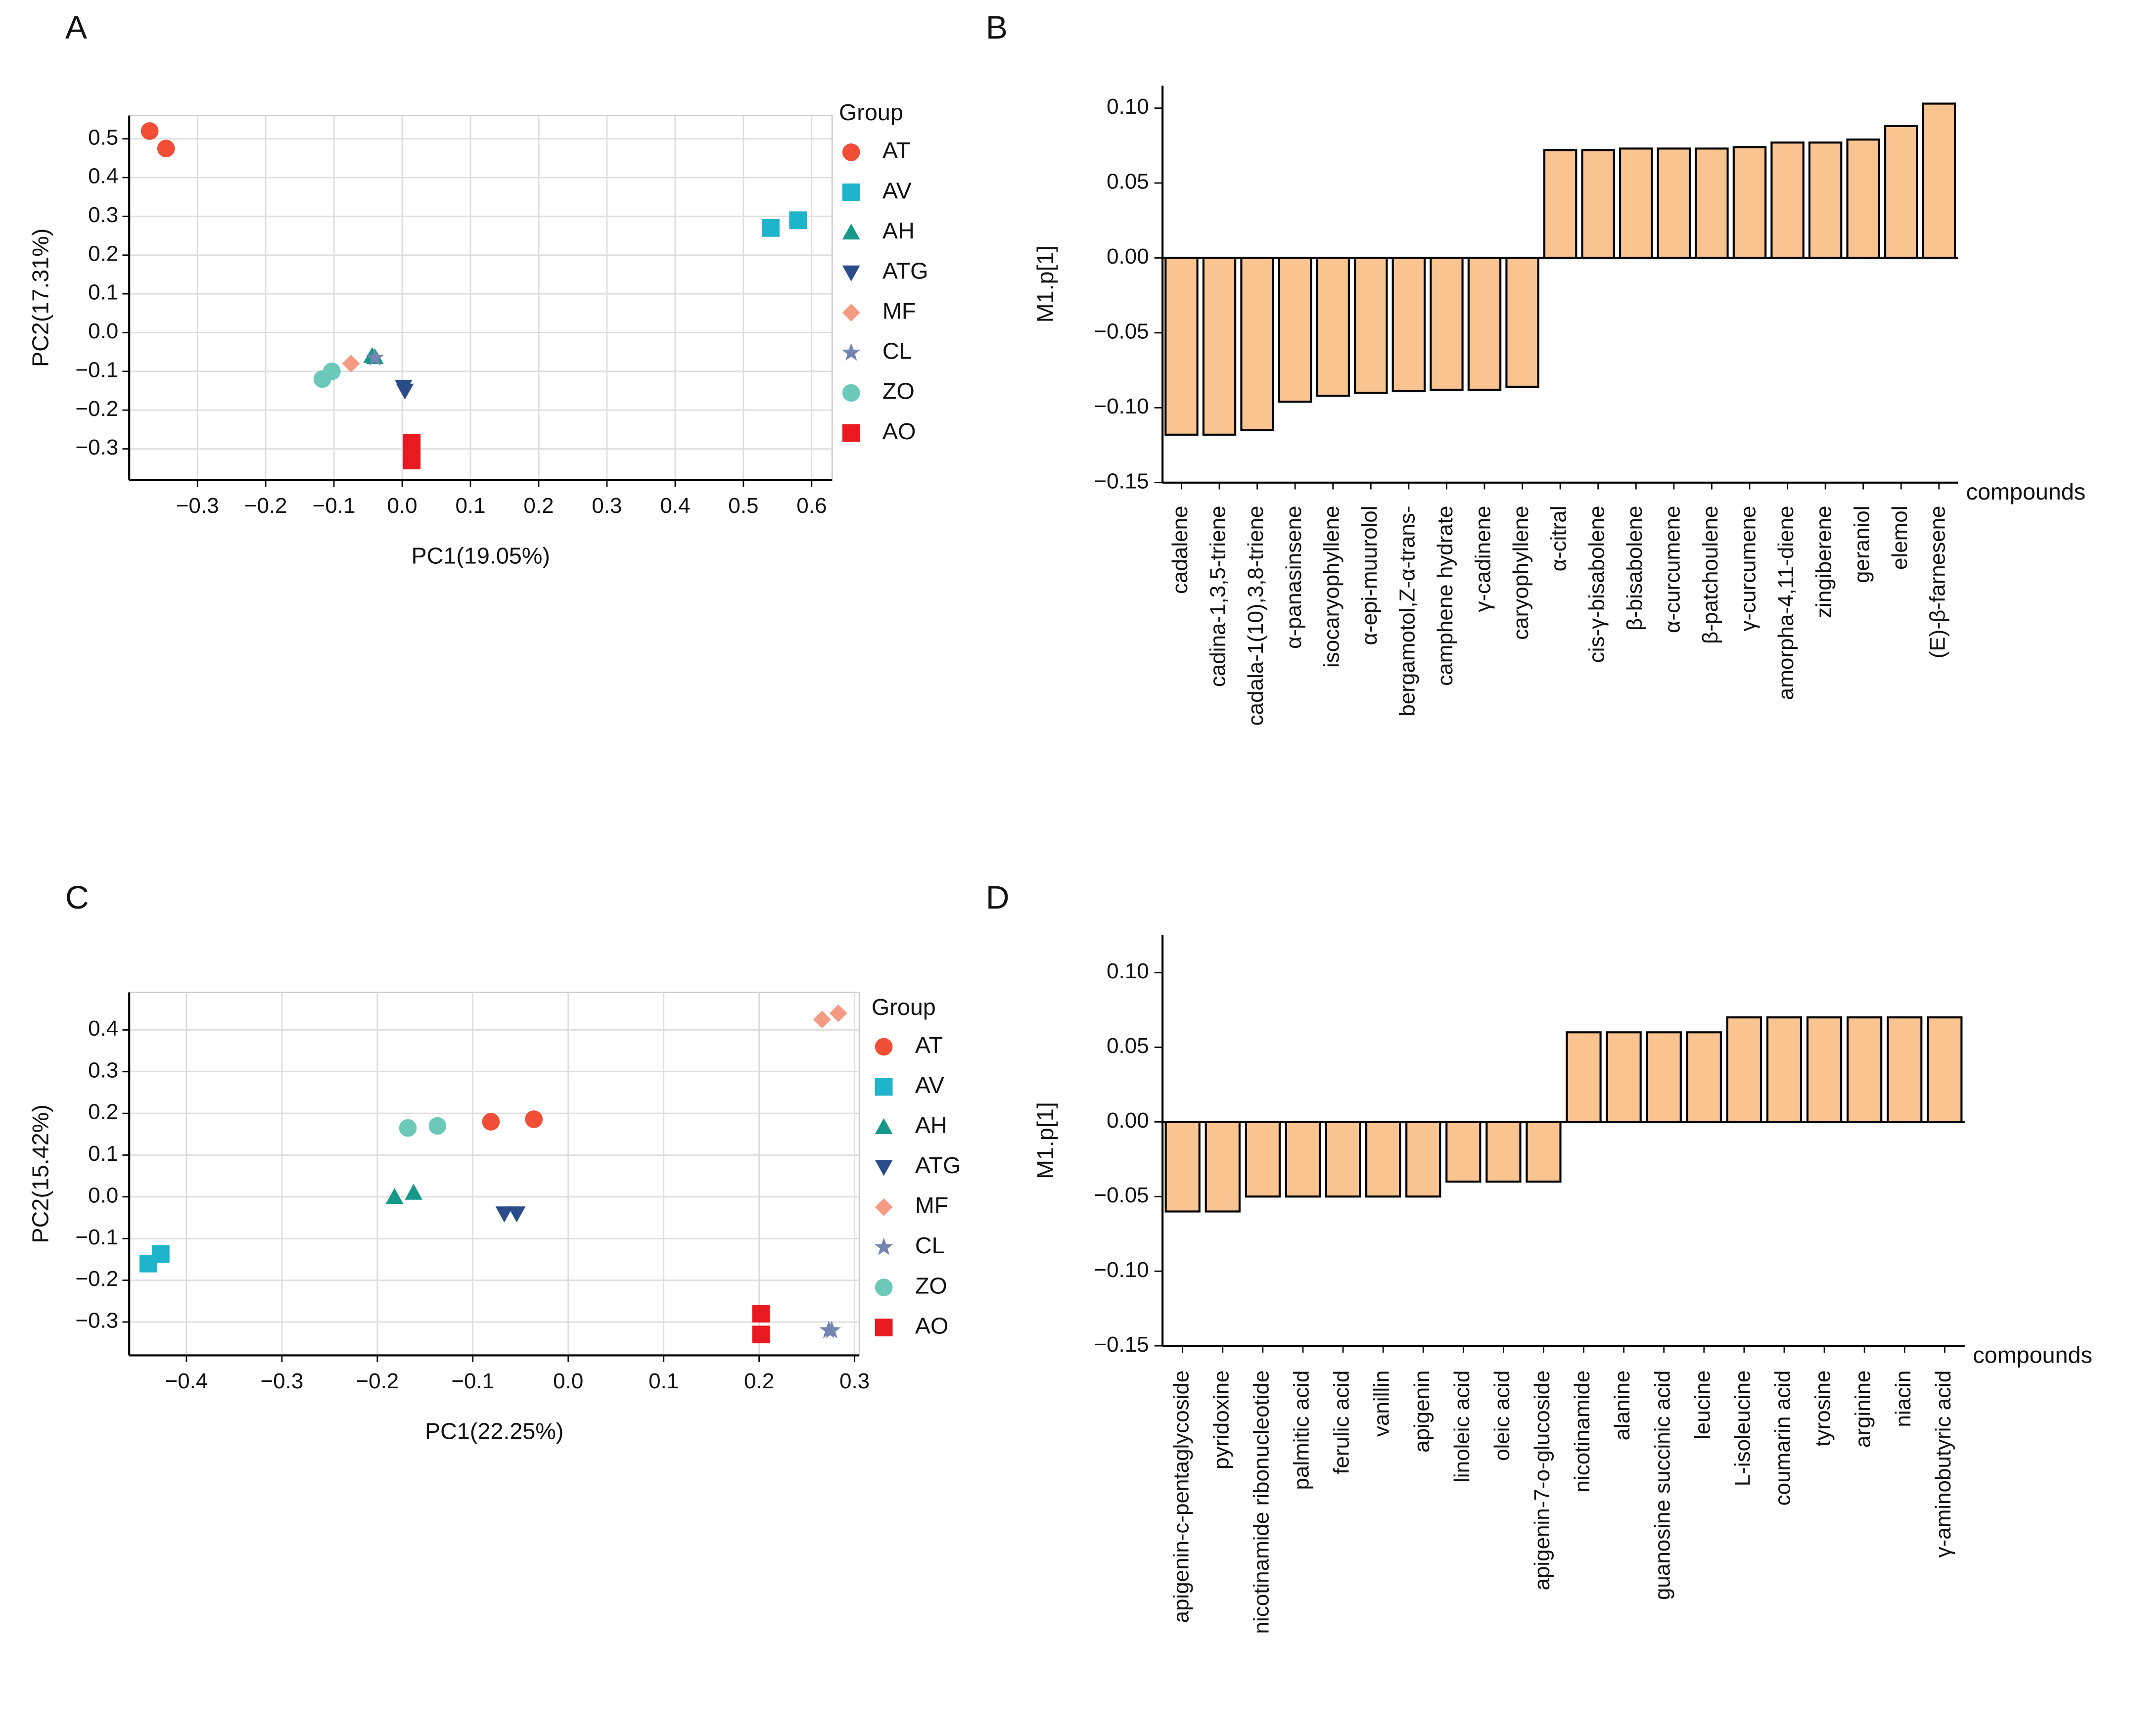  I want to click on x-tick-label: vanillin, so click(1382, 1404).